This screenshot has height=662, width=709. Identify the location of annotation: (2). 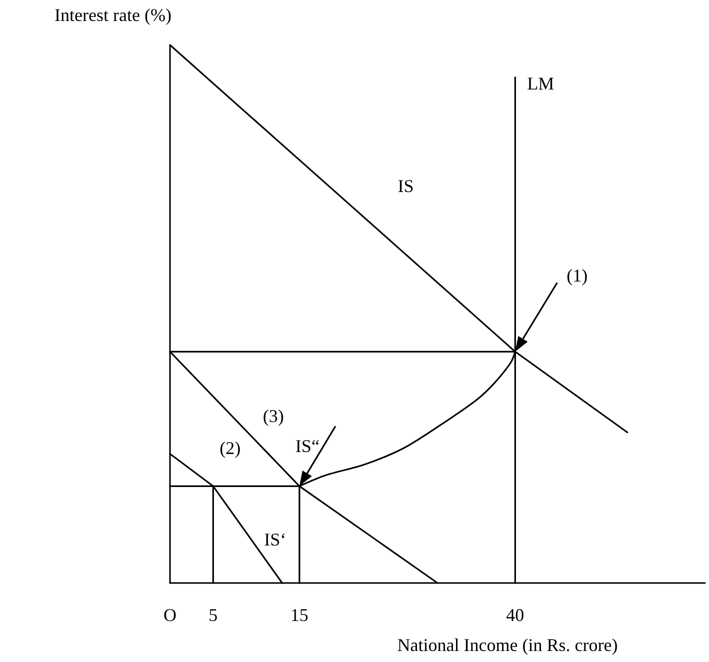
(230, 448).